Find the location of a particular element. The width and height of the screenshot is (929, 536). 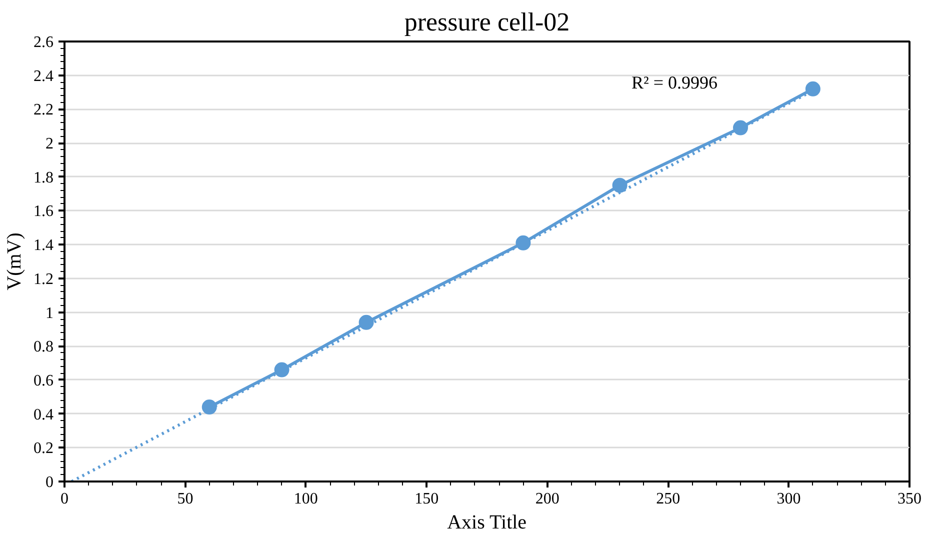

y-tick-label: 0.4 is located at coordinates (44, 415).